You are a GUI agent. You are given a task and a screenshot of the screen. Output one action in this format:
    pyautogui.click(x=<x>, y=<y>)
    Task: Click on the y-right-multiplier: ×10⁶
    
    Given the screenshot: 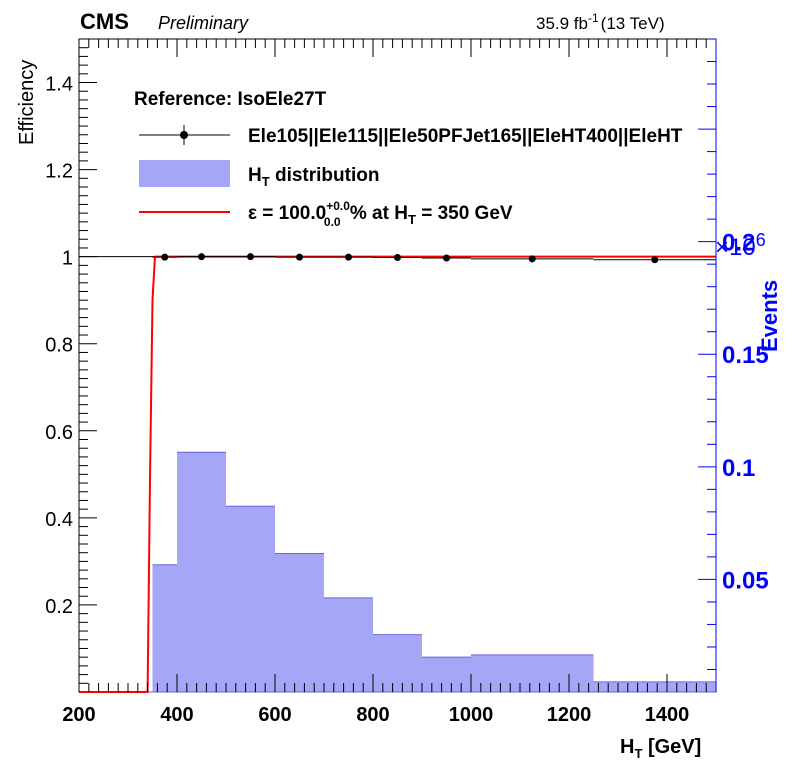 What is the action you would take?
    pyautogui.click(x=740, y=245)
    